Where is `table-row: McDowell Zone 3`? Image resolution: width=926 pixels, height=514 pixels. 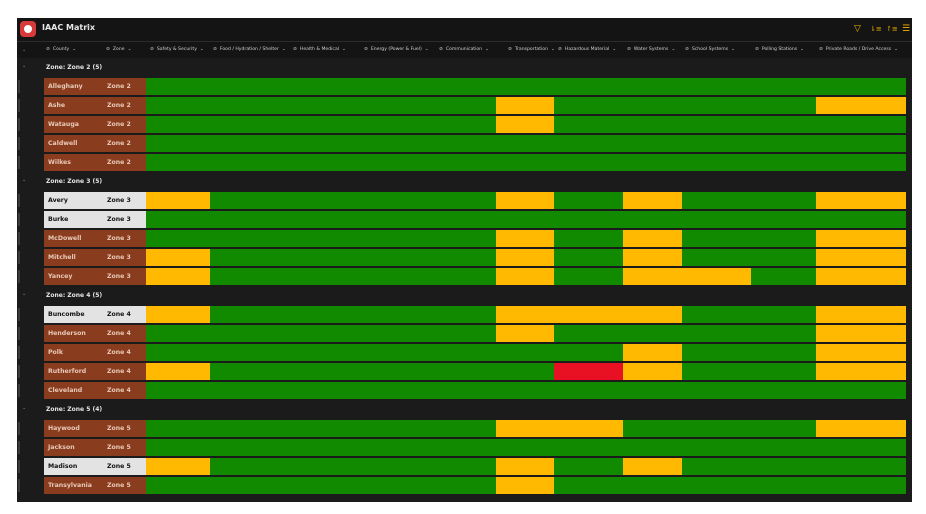 table-row: McDowell Zone 3 is located at coordinates (464, 238).